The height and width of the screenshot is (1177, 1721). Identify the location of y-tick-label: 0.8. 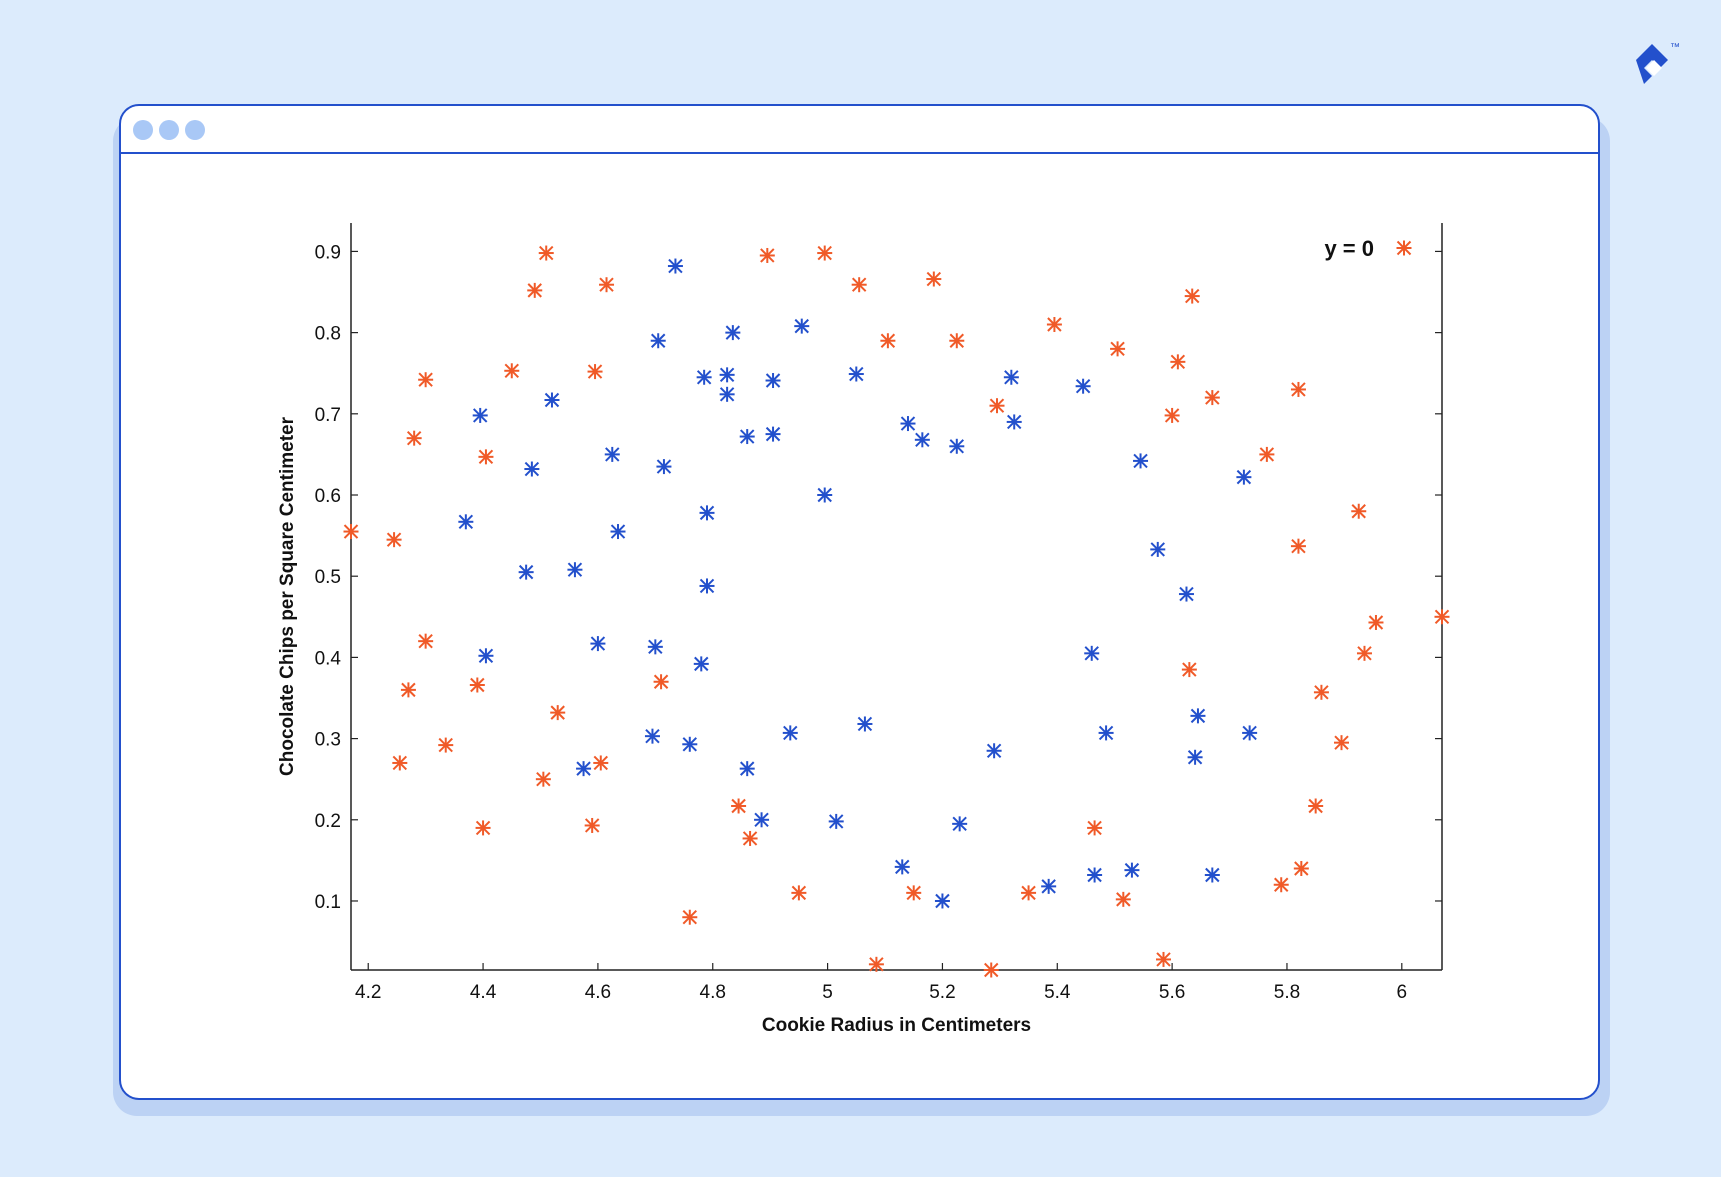
(328, 334).